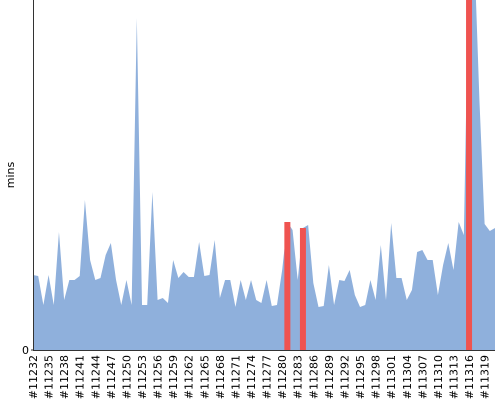  I want to click on x-tick-label: #11241, so click(80, 377).